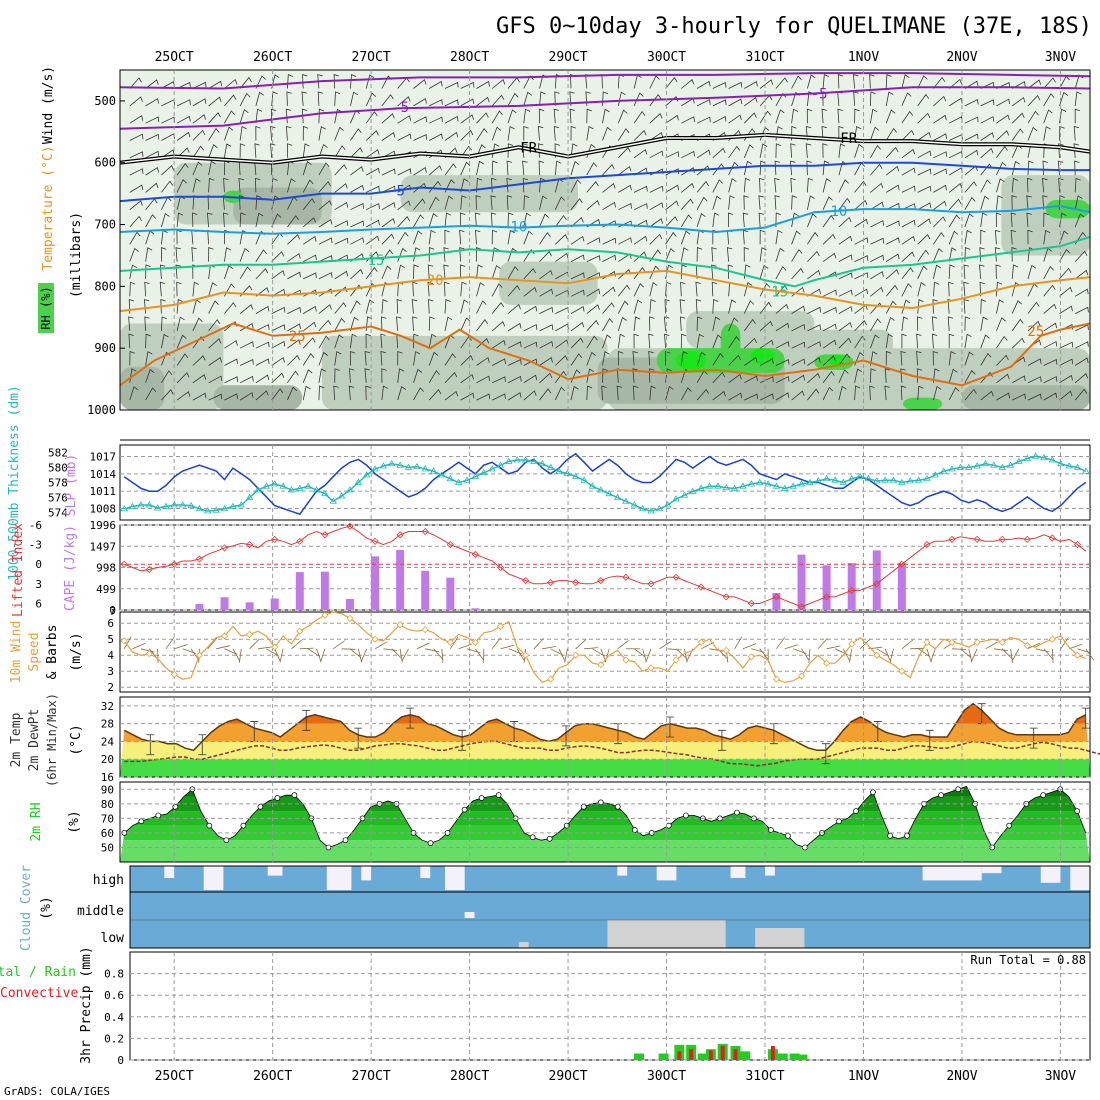 This screenshot has height=1100, width=1100. Describe the element at coordinates (106, 589) in the screenshot. I see `cape-tick-label: 499` at that location.